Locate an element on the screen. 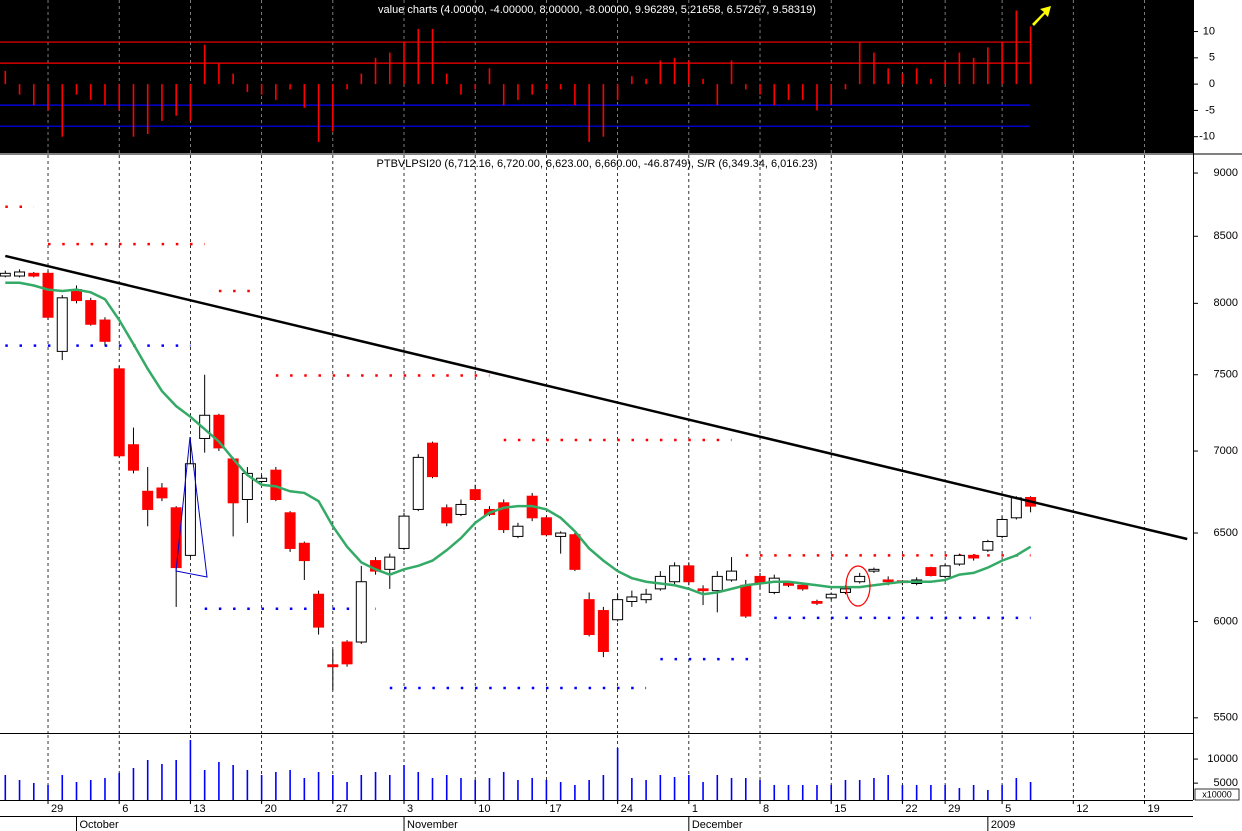 This screenshot has height=831, width=1242. x-tick-label: 5 is located at coordinates (1008, 809).